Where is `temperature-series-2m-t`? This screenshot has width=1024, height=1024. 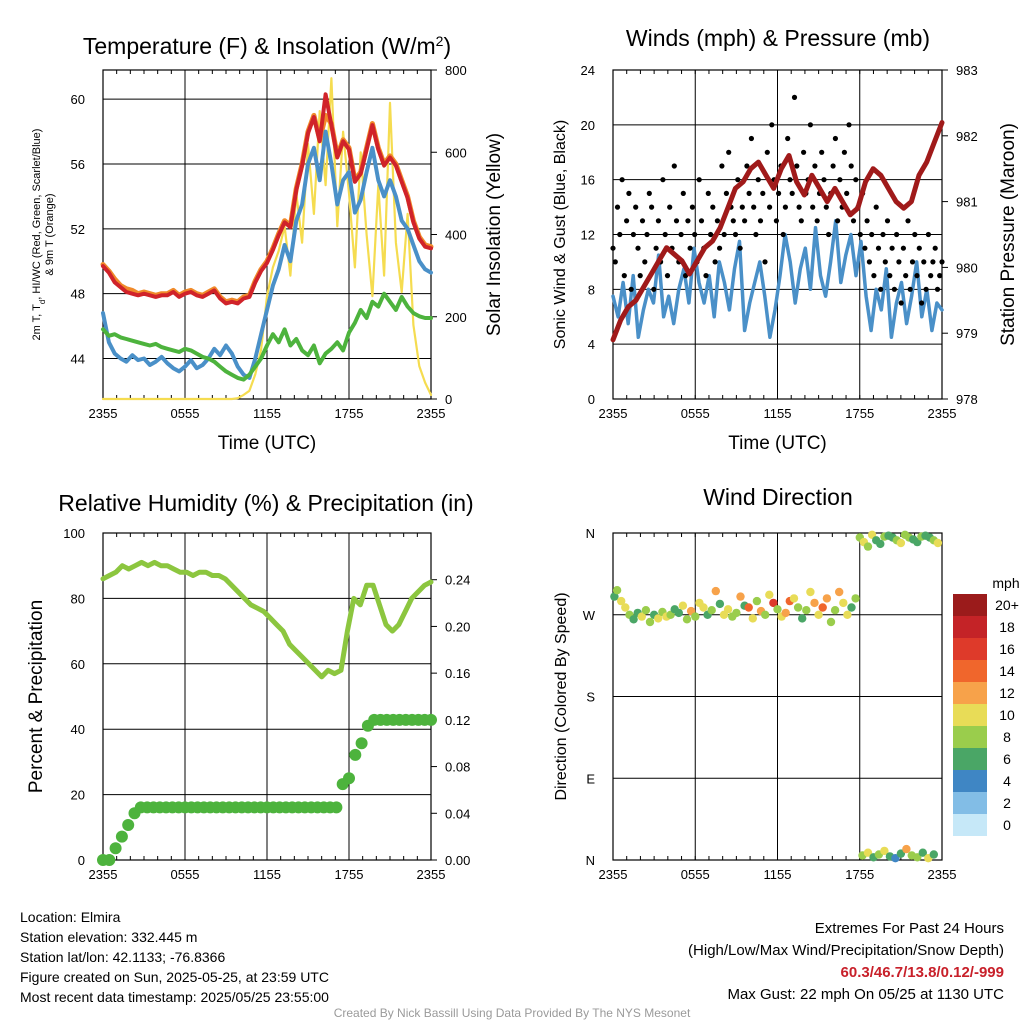
temperature-series-2m-t is located at coordinates (267, 199).